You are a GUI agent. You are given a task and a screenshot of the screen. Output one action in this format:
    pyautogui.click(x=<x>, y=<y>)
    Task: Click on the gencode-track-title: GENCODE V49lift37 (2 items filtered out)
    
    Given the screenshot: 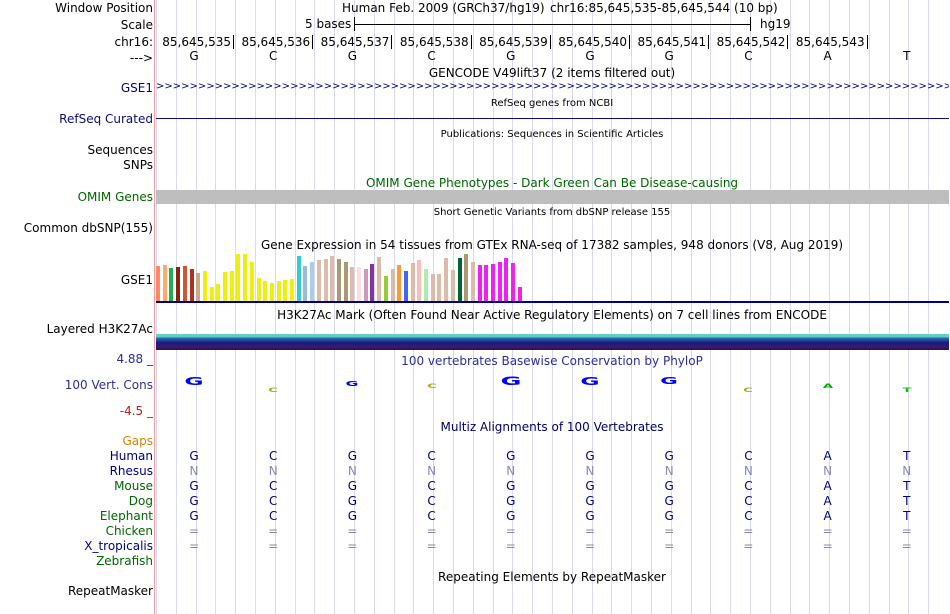 What is the action you would take?
    pyautogui.click(x=552, y=73)
    